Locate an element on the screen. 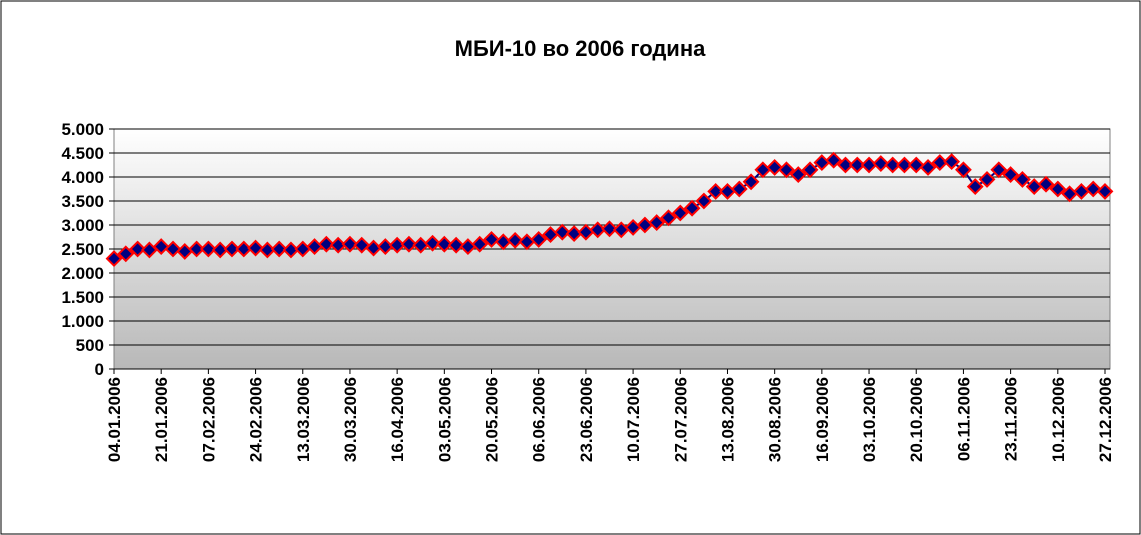 The width and height of the screenshot is (1141, 535). x-tick-label: 20.10.2006 is located at coordinates (916, 419).